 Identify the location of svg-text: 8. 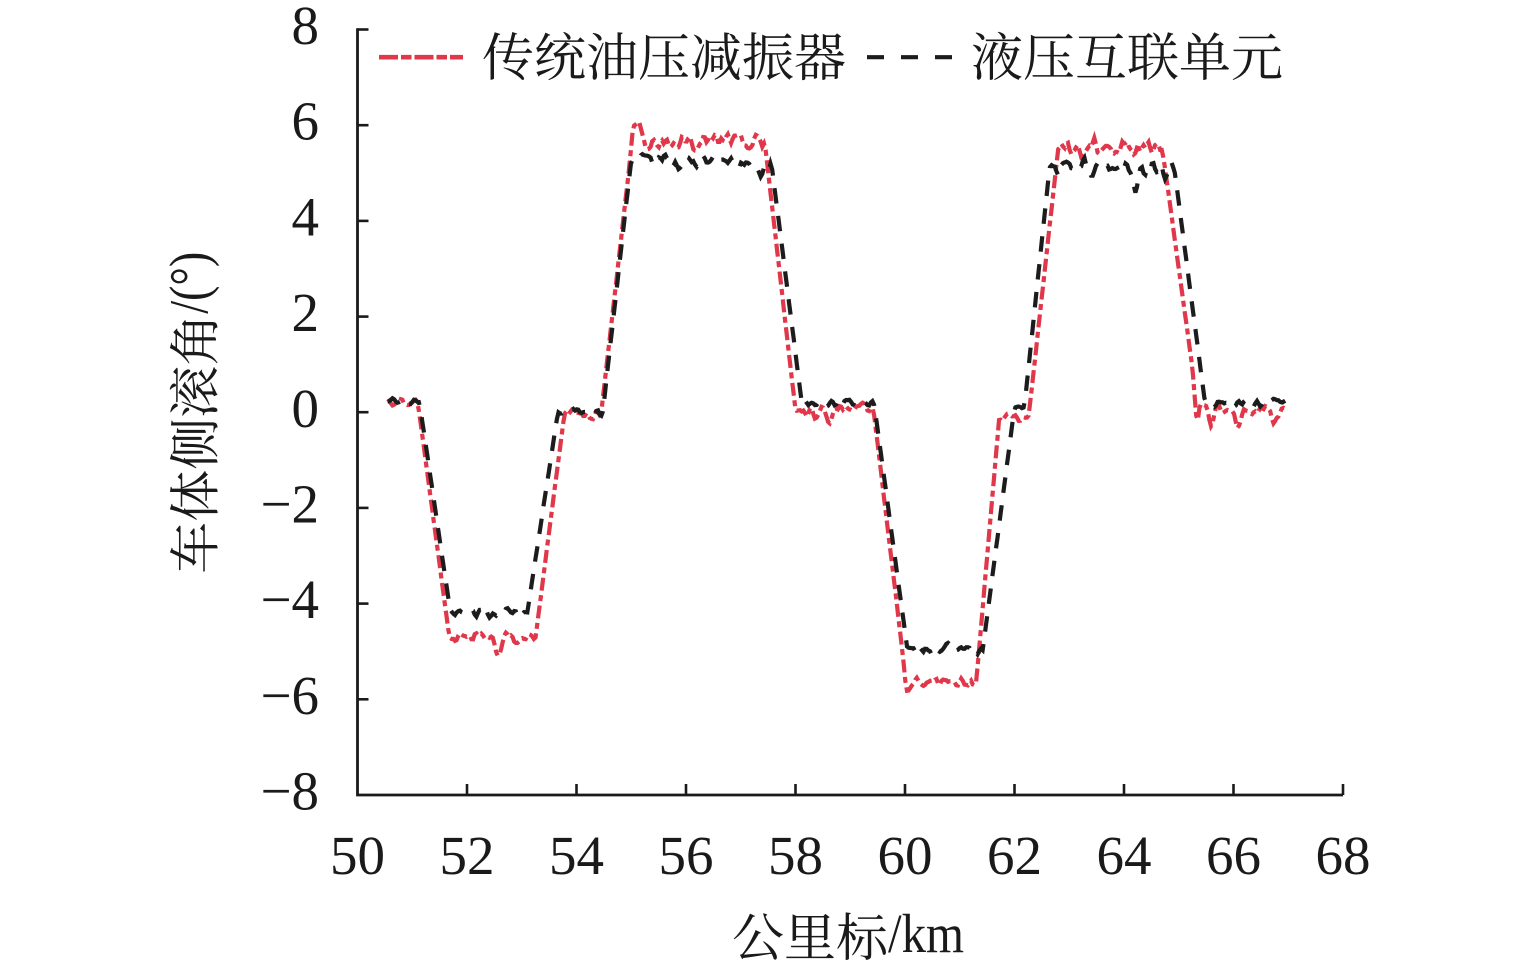
(306, 28).